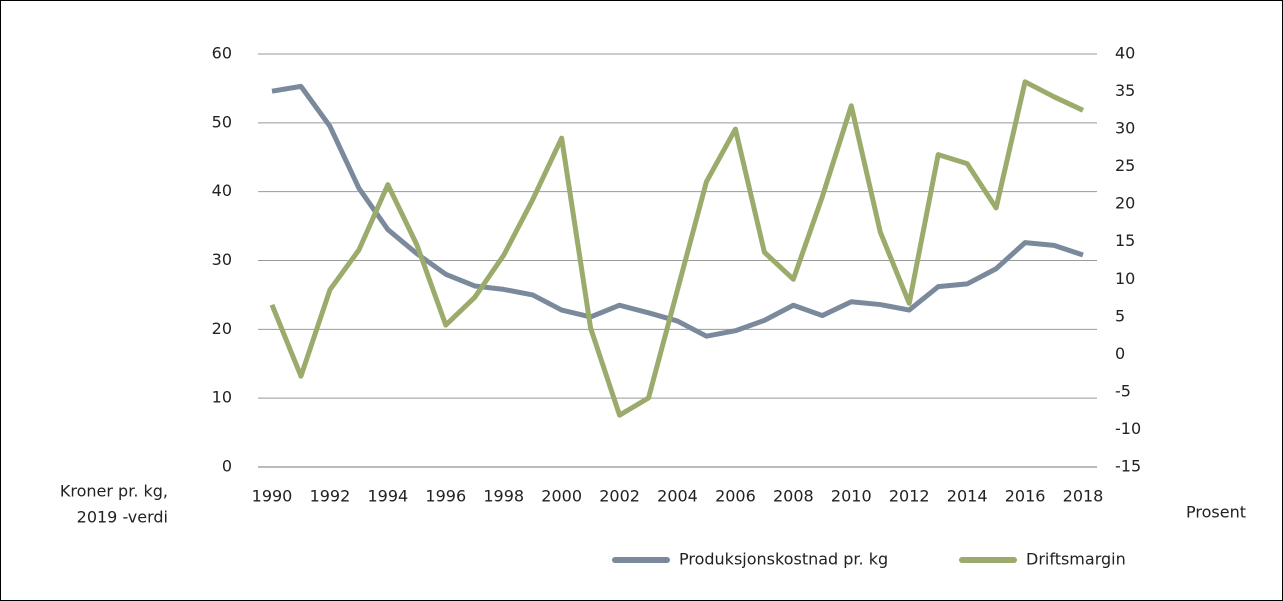 The width and height of the screenshot is (1283, 601). What do you see at coordinates (1120, 315) in the screenshot?
I see `y2-tick-label: 5` at bounding box center [1120, 315].